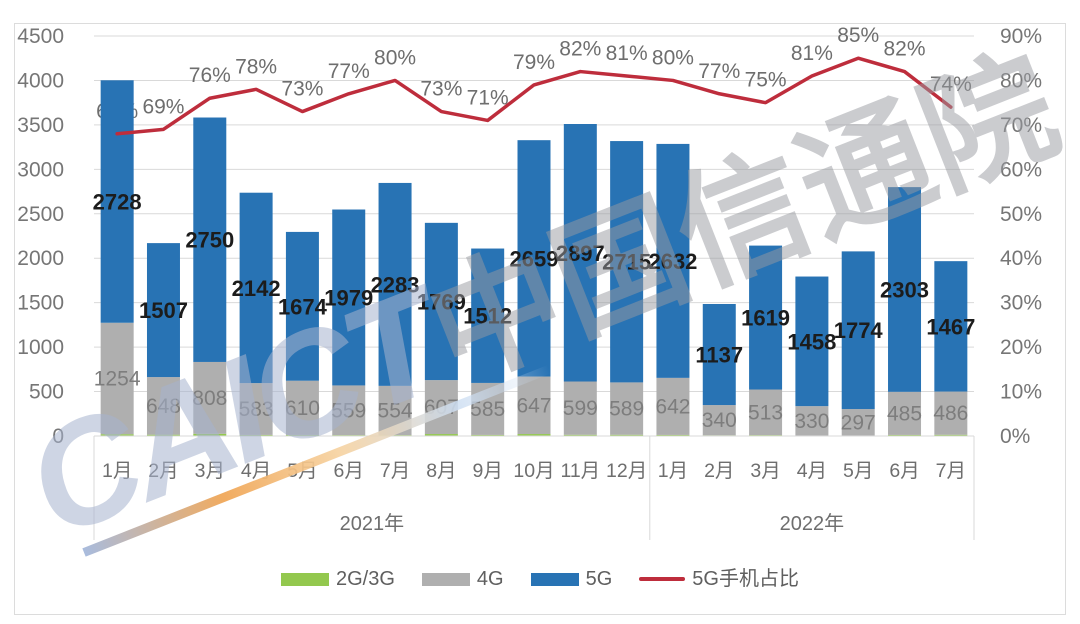 The width and height of the screenshot is (1080, 624). I want to click on label-4g: 585, so click(487, 409).